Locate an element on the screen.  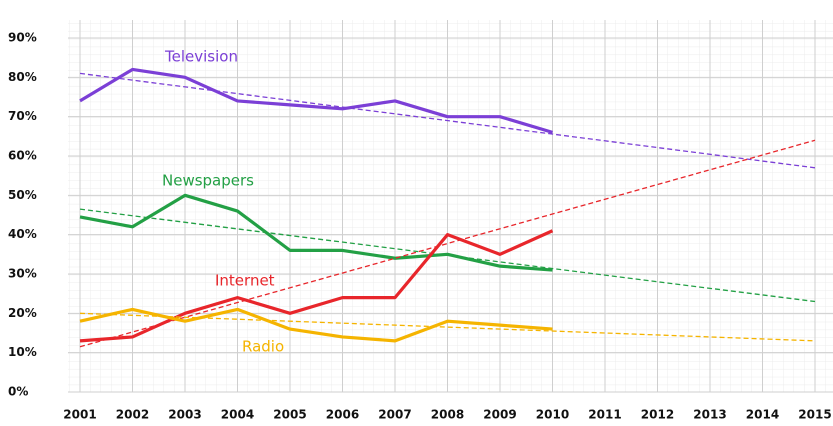
x-tick-label: 2009 is located at coordinates (499, 415).